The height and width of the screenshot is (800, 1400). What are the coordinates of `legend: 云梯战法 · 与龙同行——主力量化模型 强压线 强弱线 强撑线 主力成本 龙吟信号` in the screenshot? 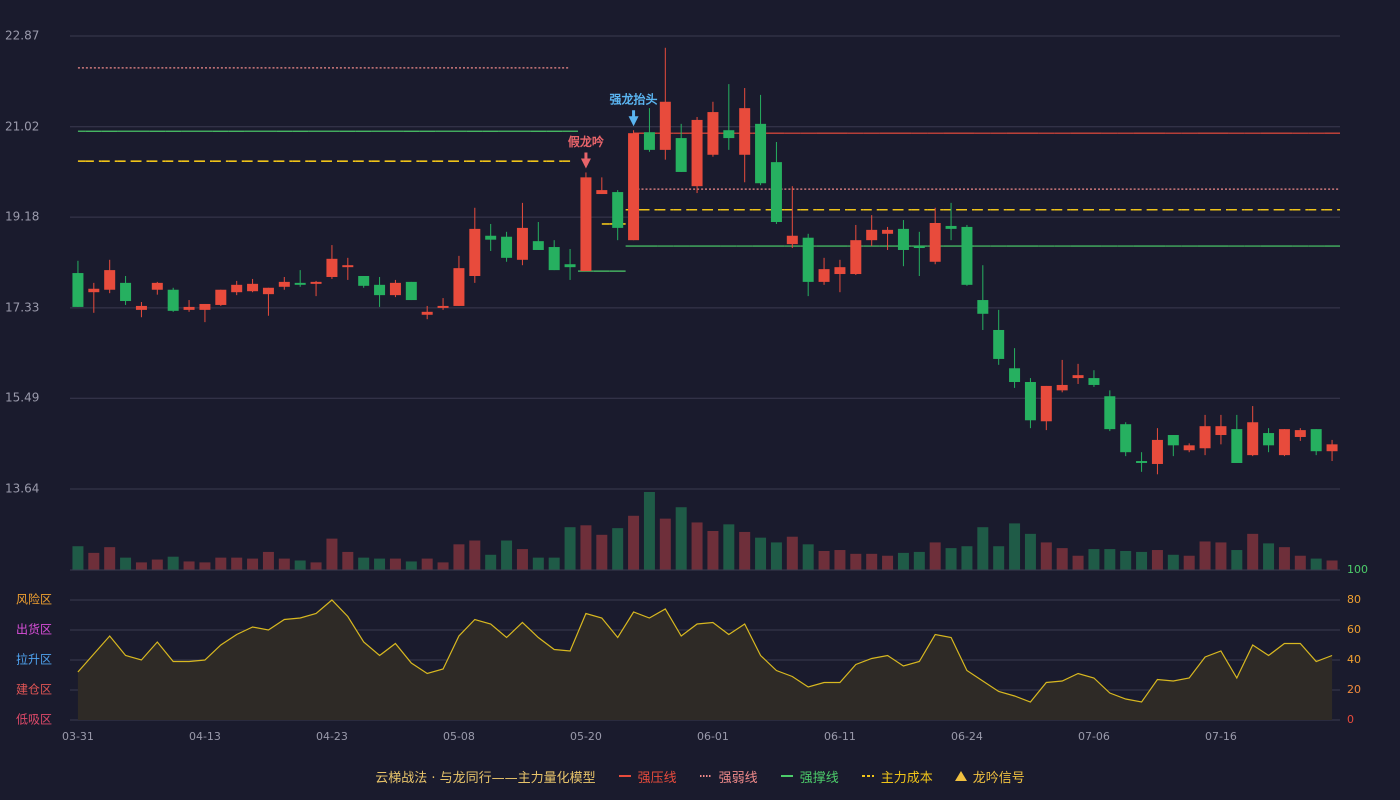 It's located at (700, 776).